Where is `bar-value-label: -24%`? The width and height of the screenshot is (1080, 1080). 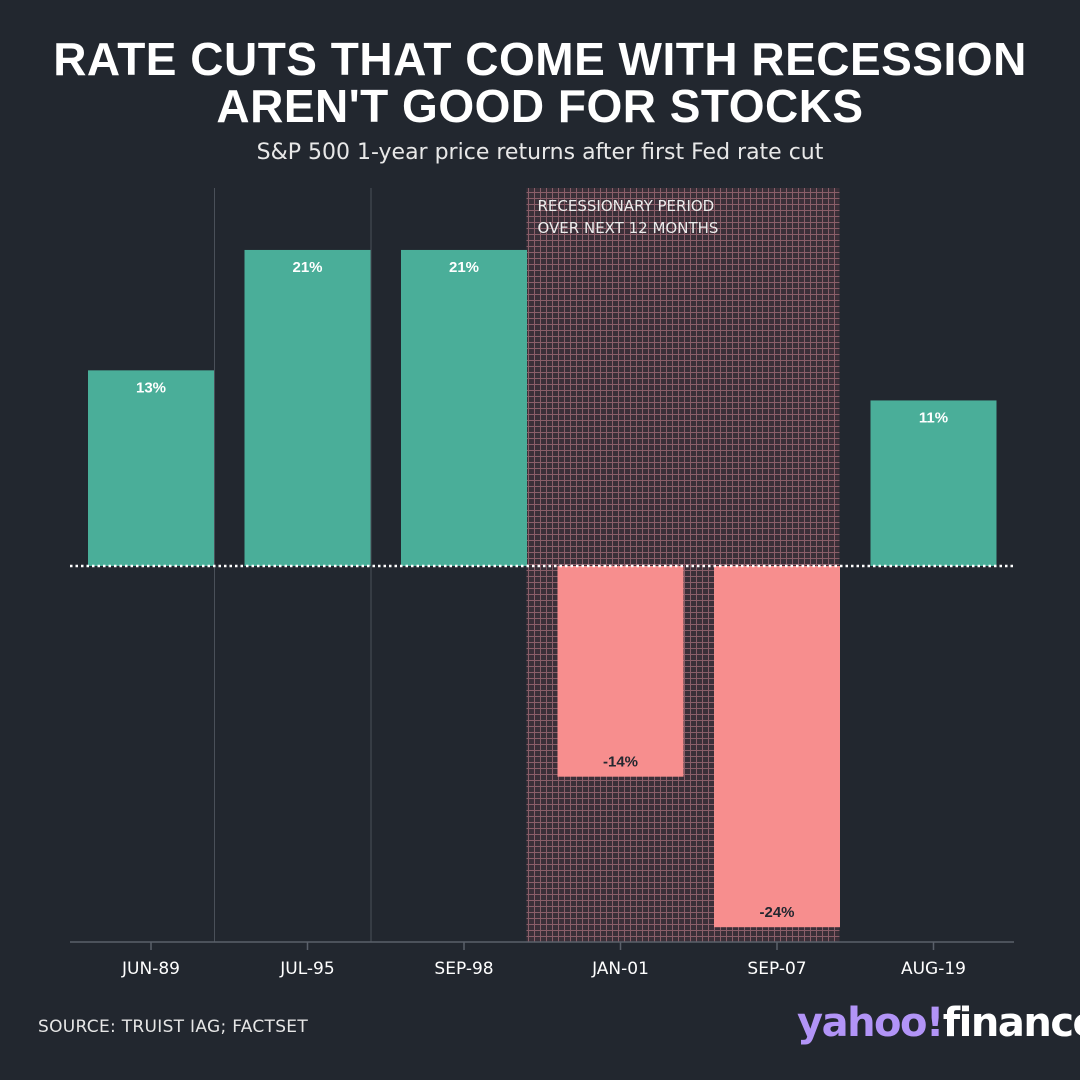 bar-value-label: -24% is located at coordinates (776, 912).